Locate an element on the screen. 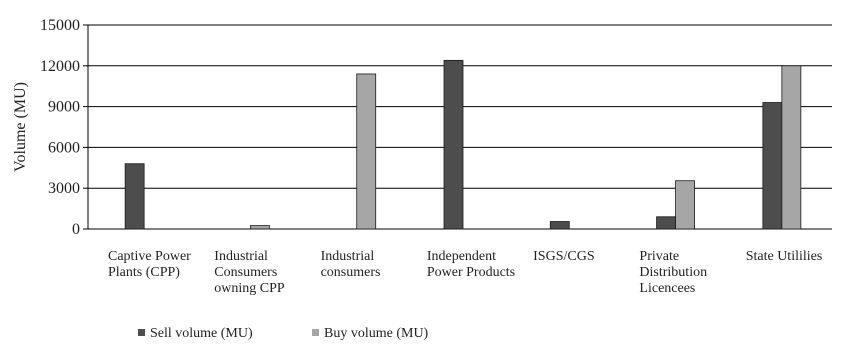  category-label: State Utililies is located at coordinates (784, 256).